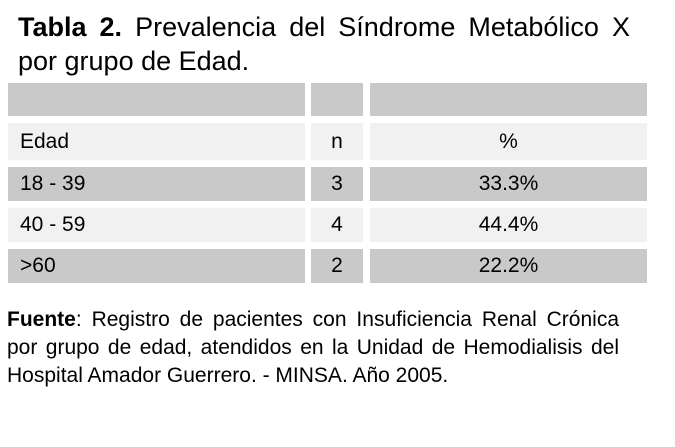  I want to click on source-note-label: Fuente, so click(41, 319).